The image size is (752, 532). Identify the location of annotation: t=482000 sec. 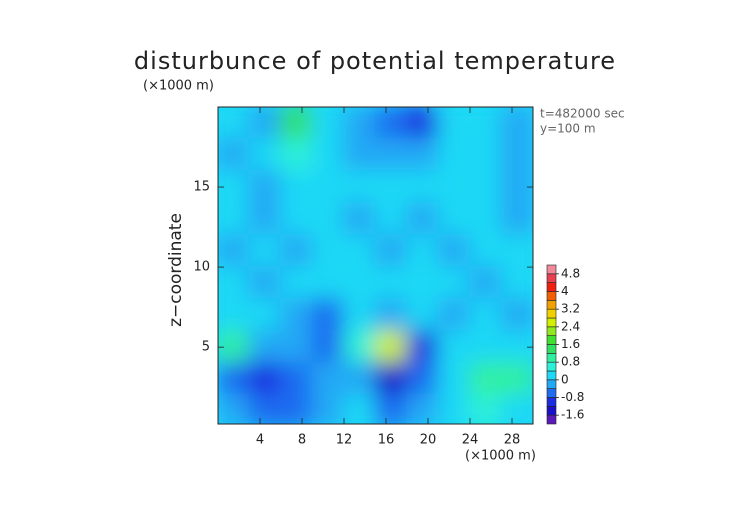
(582, 114).